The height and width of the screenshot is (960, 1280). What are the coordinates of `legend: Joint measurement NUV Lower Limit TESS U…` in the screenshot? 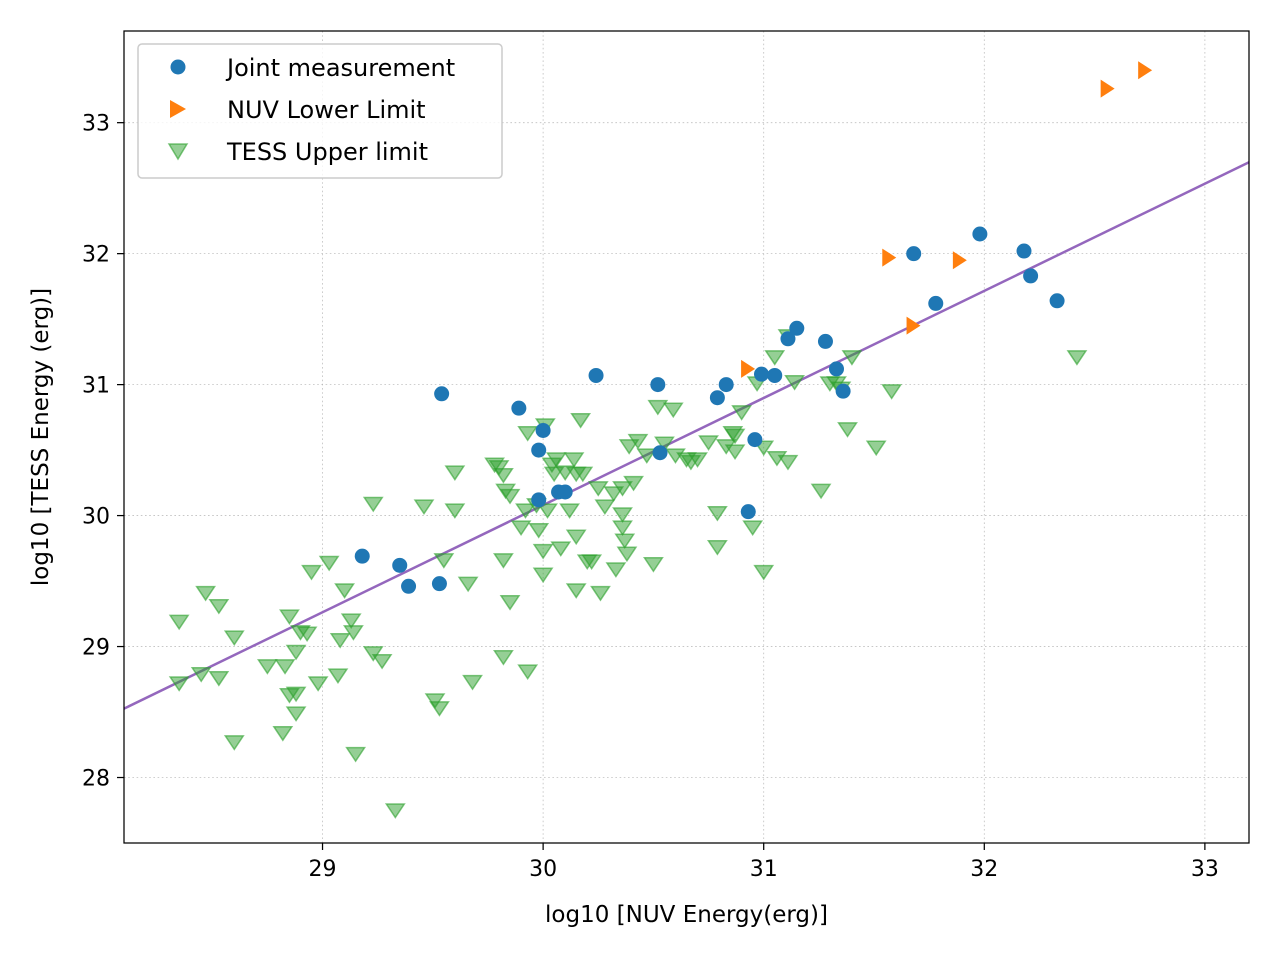 It's located at (320, 111).